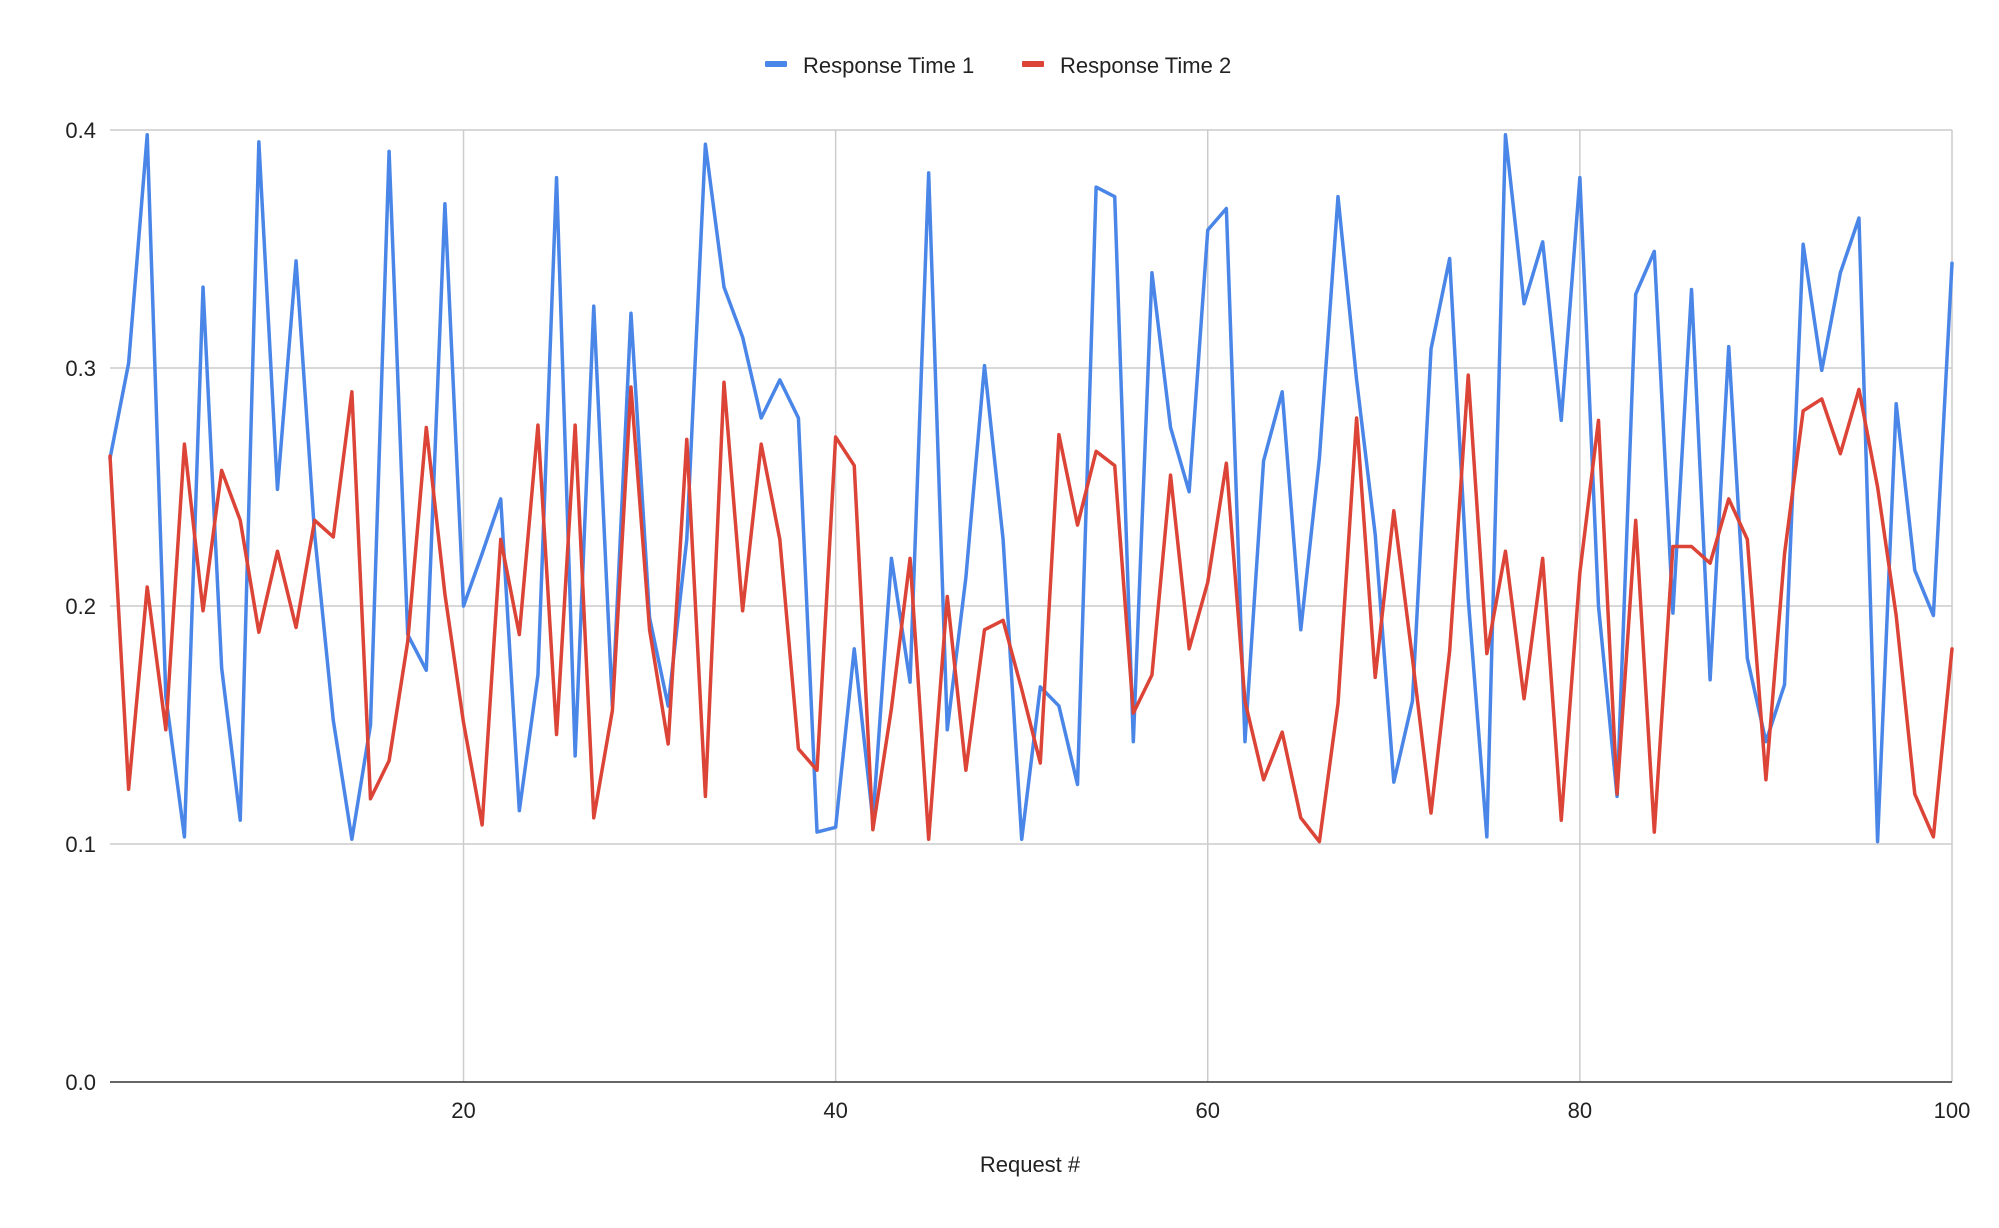  I want to click on y-tick-label: 0.1, so click(80, 844).